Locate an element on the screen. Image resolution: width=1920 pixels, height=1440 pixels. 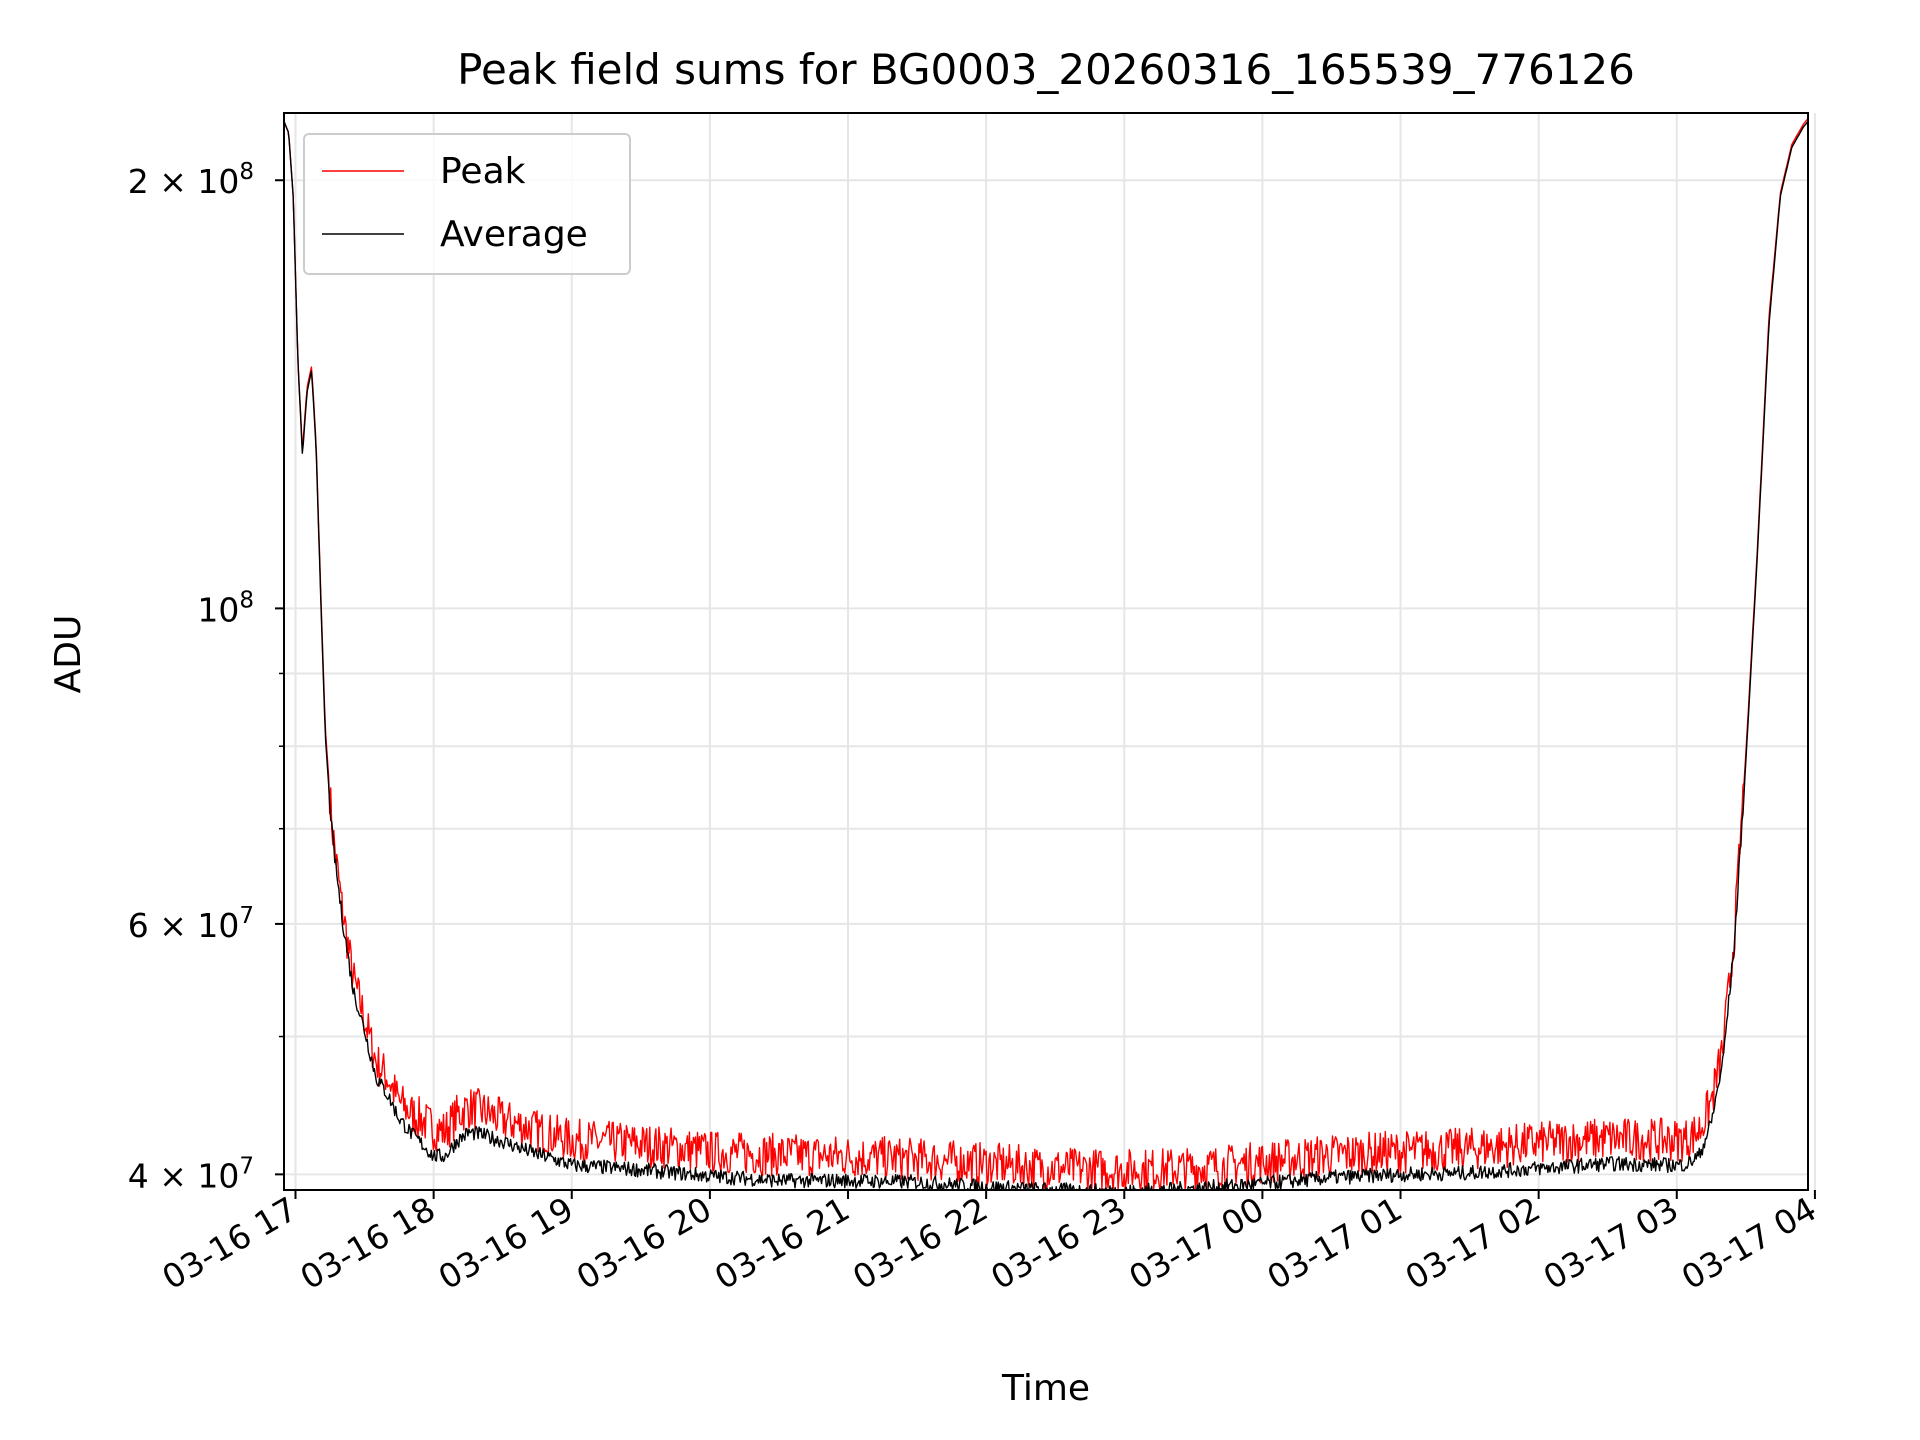
legend-label-peak: Peak is located at coordinates (483, 171).